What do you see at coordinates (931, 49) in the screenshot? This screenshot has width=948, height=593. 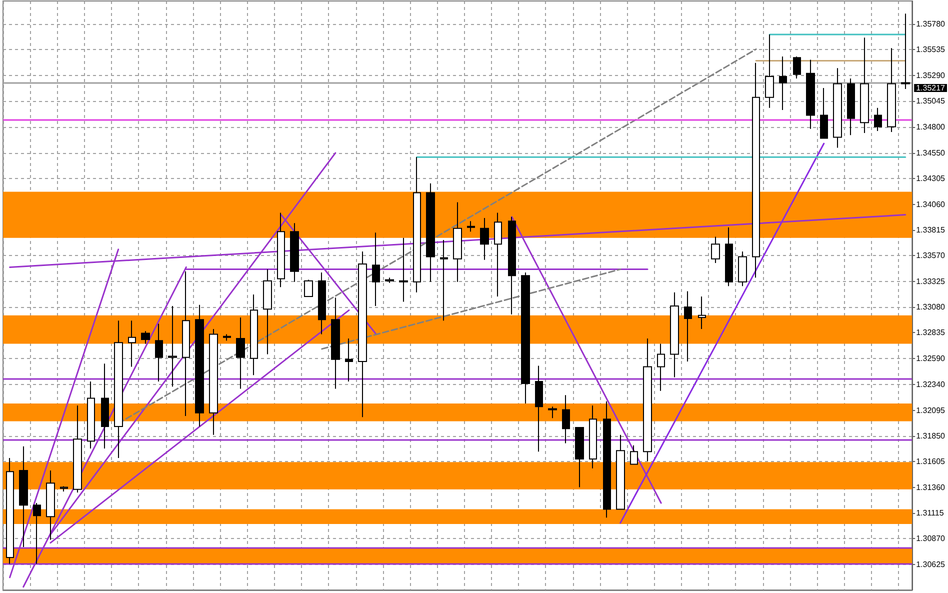 I see `y-tick-label: 1.35535` at bounding box center [931, 49].